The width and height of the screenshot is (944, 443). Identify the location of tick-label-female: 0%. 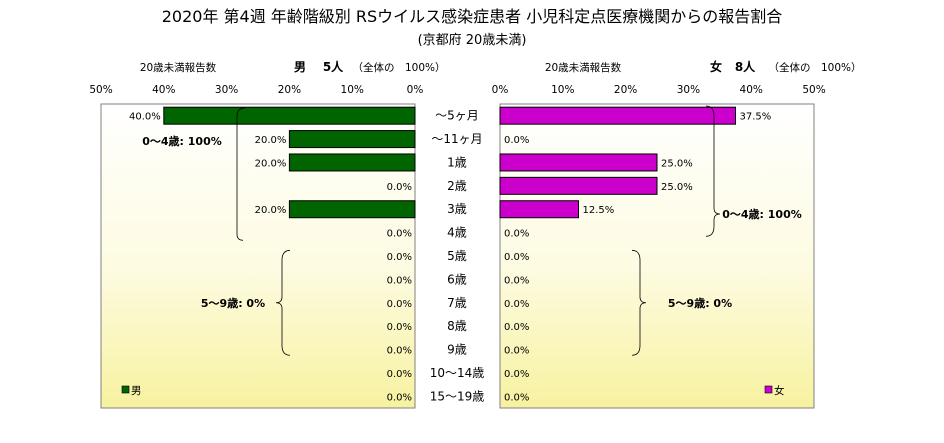
(500, 90).